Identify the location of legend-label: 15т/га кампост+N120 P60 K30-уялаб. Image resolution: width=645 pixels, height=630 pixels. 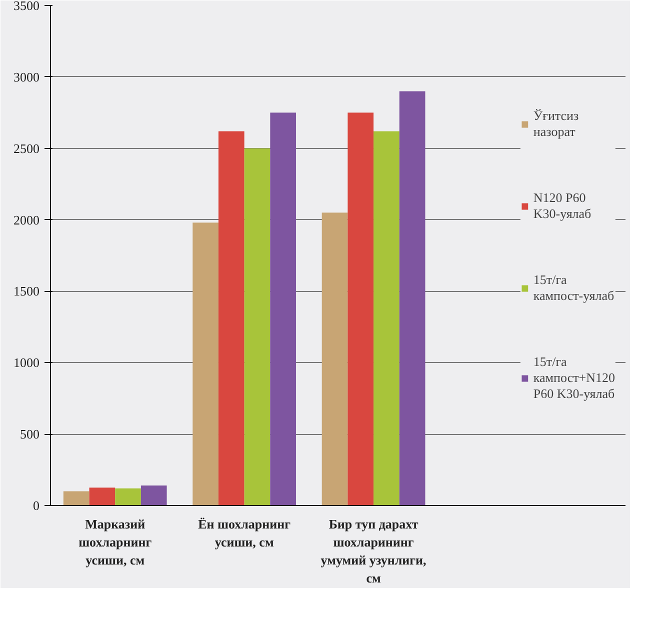
(574, 378).